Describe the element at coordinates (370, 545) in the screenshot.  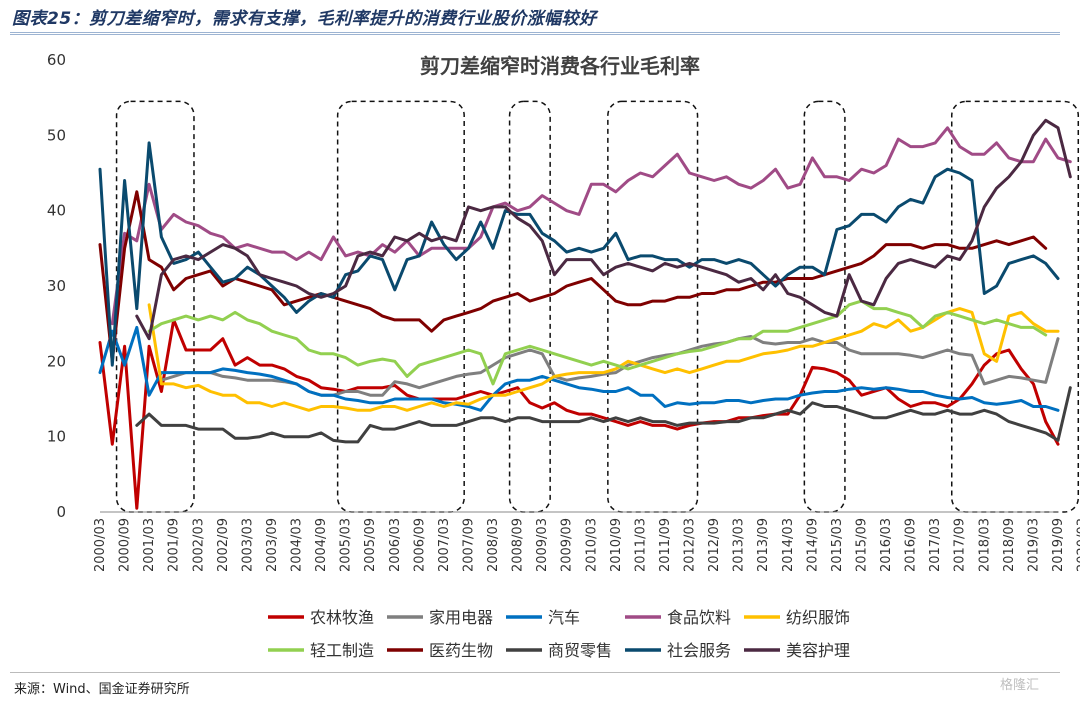
I see `x-tick-label: 2005/09` at that location.